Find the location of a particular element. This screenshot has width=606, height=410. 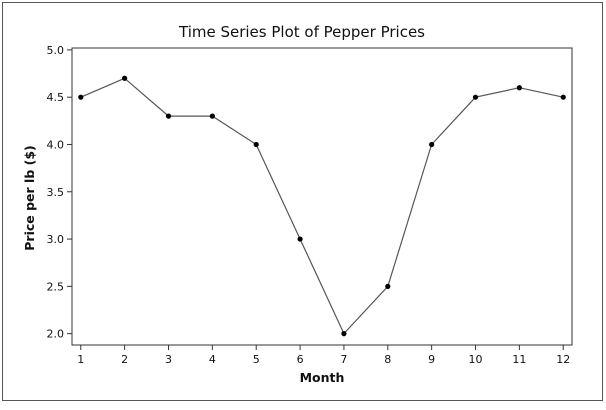

x-tick-label: 6 is located at coordinates (300, 359).